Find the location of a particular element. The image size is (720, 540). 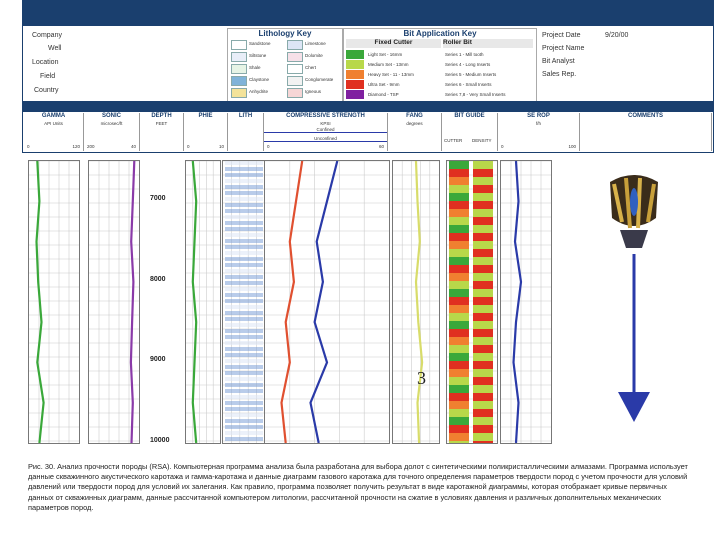

depth-tick-label: 8000 is located at coordinates (158, 279).